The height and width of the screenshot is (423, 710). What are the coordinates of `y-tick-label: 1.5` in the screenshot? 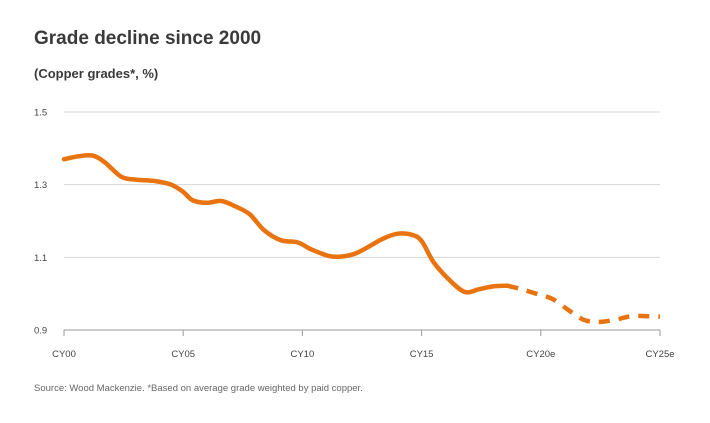 It's located at (40, 113).